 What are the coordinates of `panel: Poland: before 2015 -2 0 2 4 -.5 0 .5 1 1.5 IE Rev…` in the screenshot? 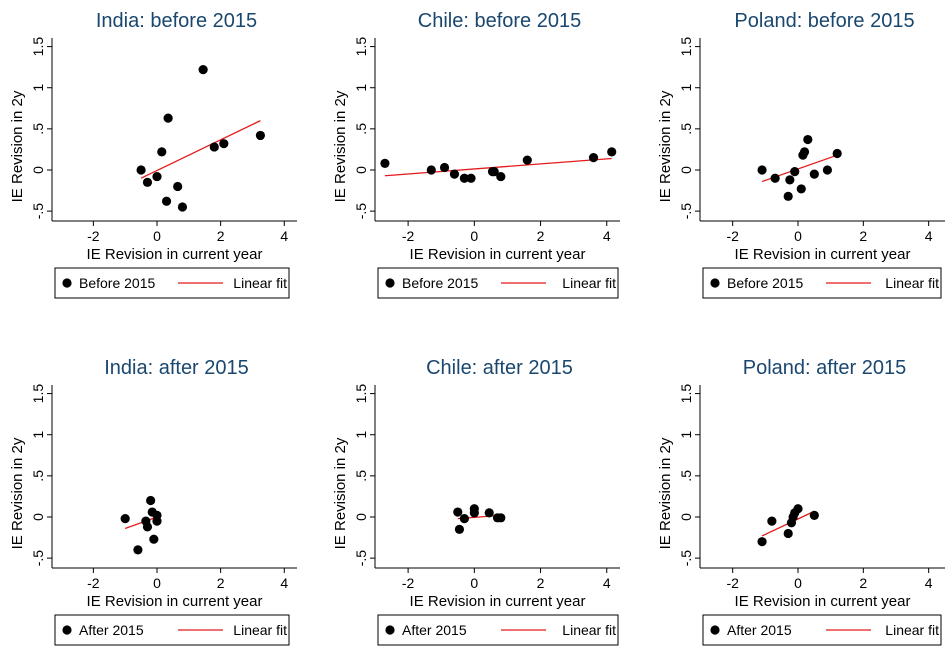 It's located at (801, 154).